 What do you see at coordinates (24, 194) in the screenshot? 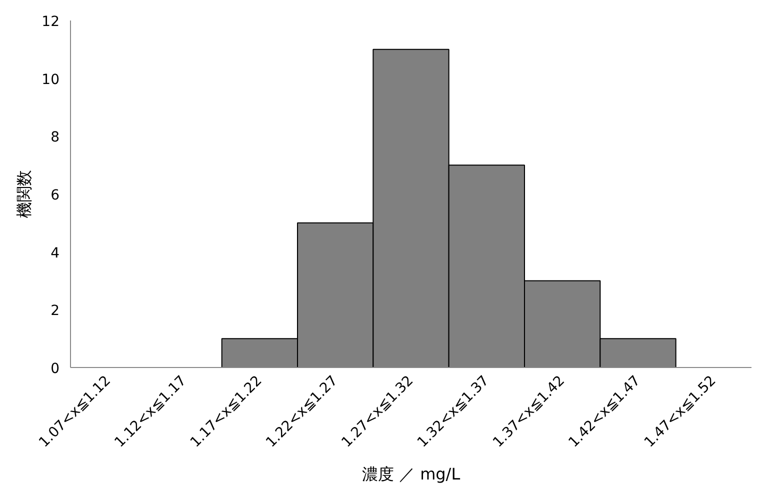
I see `y-axis-title: 機関数` at bounding box center [24, 194].